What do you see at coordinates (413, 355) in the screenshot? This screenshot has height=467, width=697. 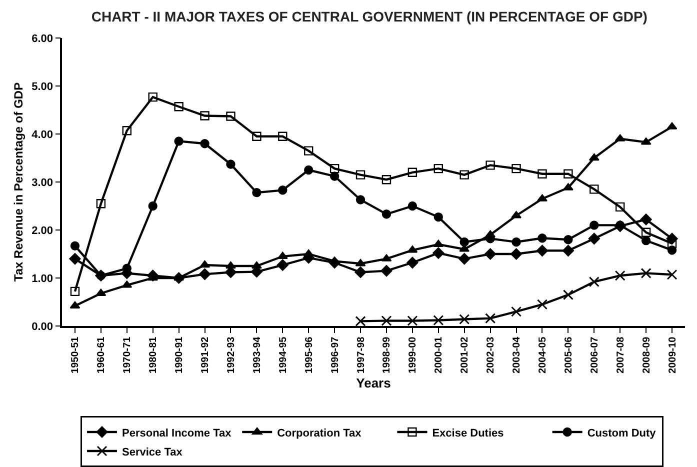 I see `x-tick-label: 1999-00` at bounding box center [413, 355].